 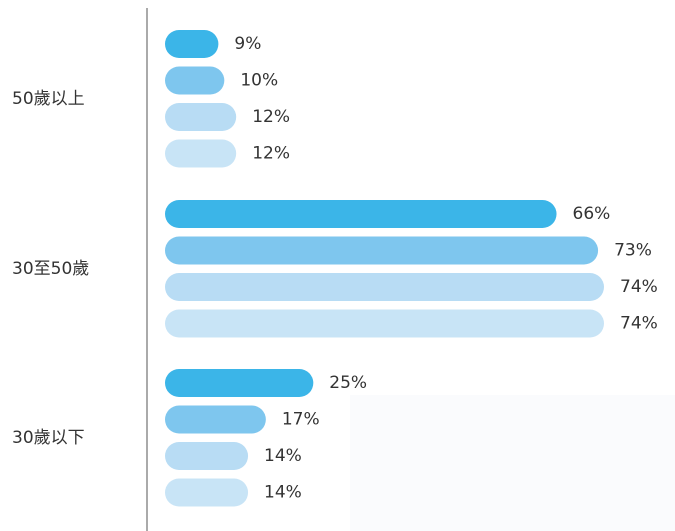 What do you see at coordinates (48, 438) in the screenshot?
I see `category-label: 30歲以下` at bounding box center [48, 438].